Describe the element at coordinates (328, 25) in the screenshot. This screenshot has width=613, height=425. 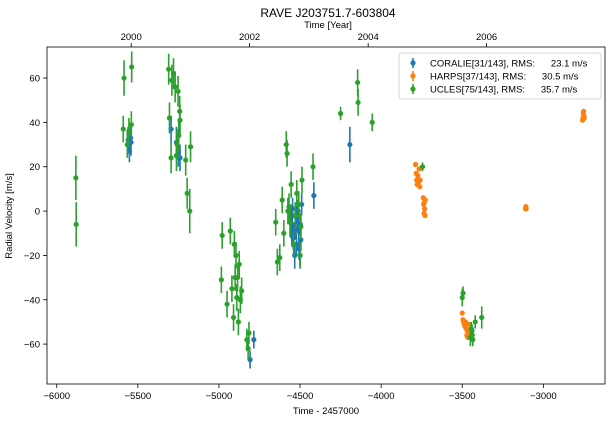
I see `top-axis-label: Time [Year]` at that location.